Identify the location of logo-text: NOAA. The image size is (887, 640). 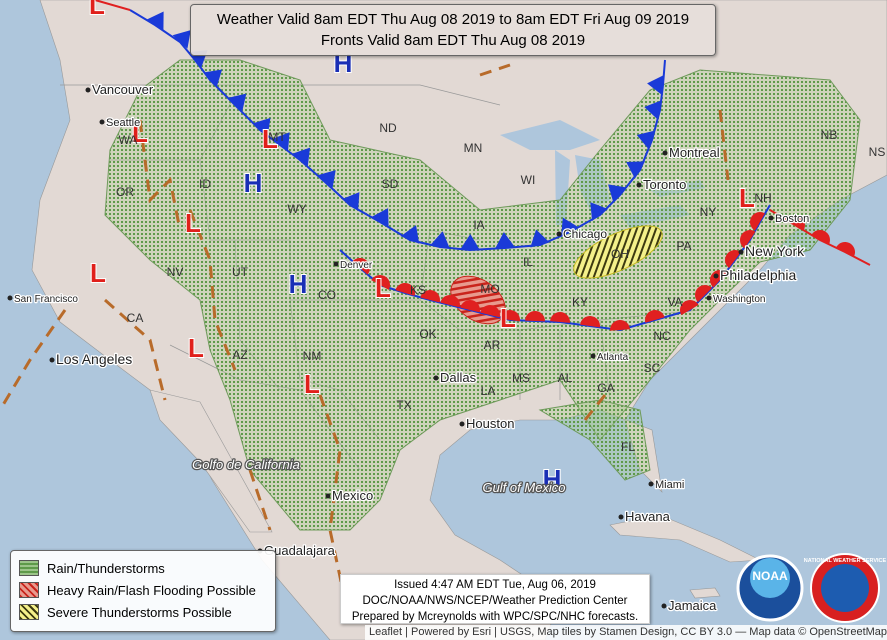
(770, 576).